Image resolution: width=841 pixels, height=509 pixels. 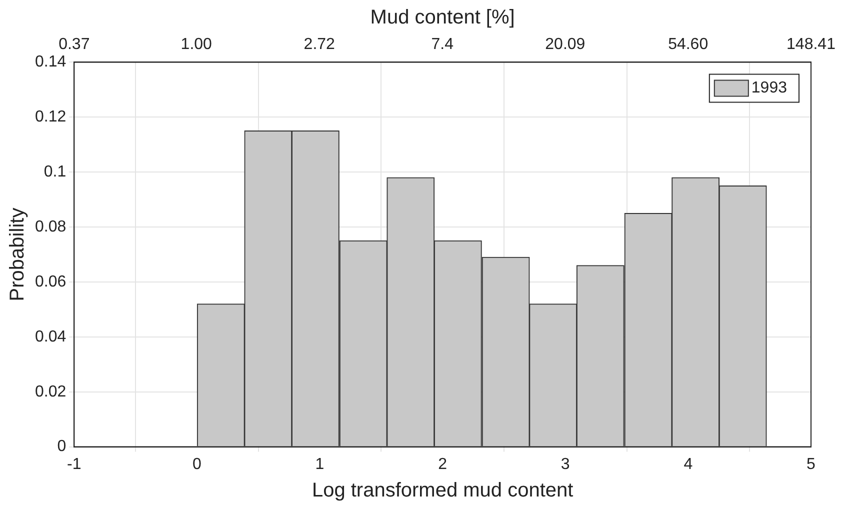 What do you see at coordinates (50, 281) in the screenshot?
I see `y-tick-label: 0.06` at bounding box center [50, 281].